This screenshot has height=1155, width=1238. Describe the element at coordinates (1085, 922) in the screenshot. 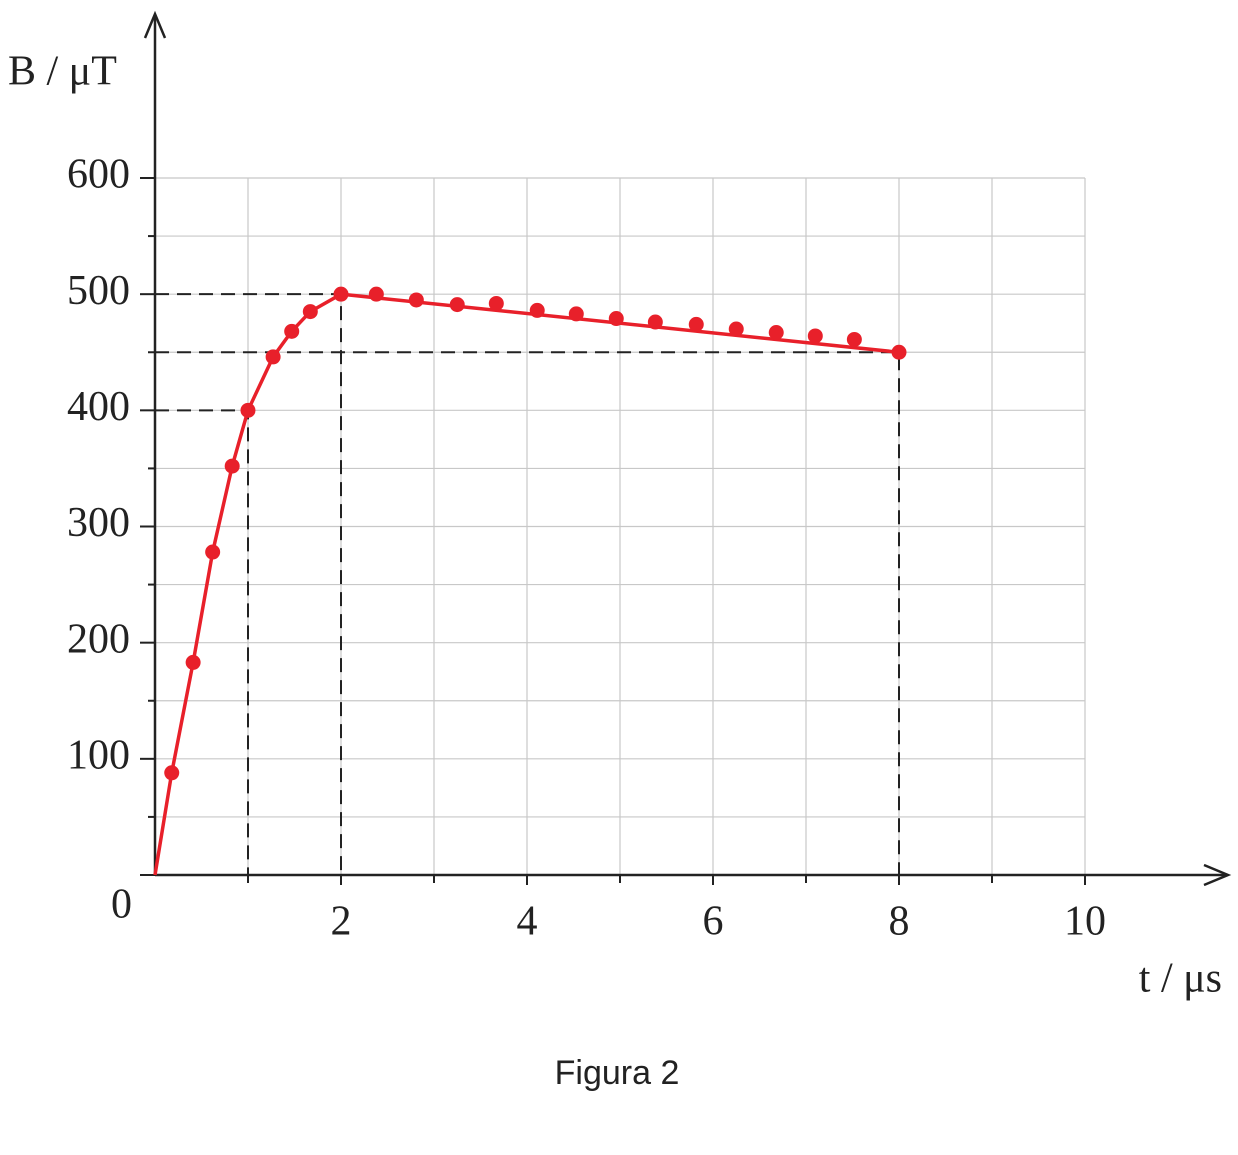

I see `x-tick-label: 10` at that location.